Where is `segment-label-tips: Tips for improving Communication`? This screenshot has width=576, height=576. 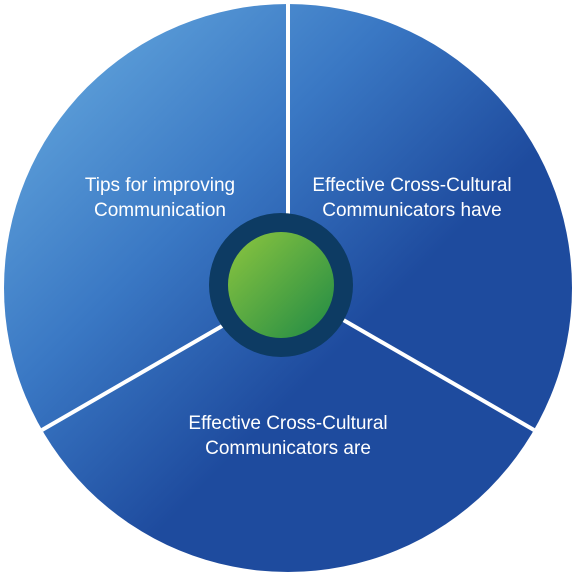
segment-label-tips: Tips for improving Communication is located at coordinates (160, 198).